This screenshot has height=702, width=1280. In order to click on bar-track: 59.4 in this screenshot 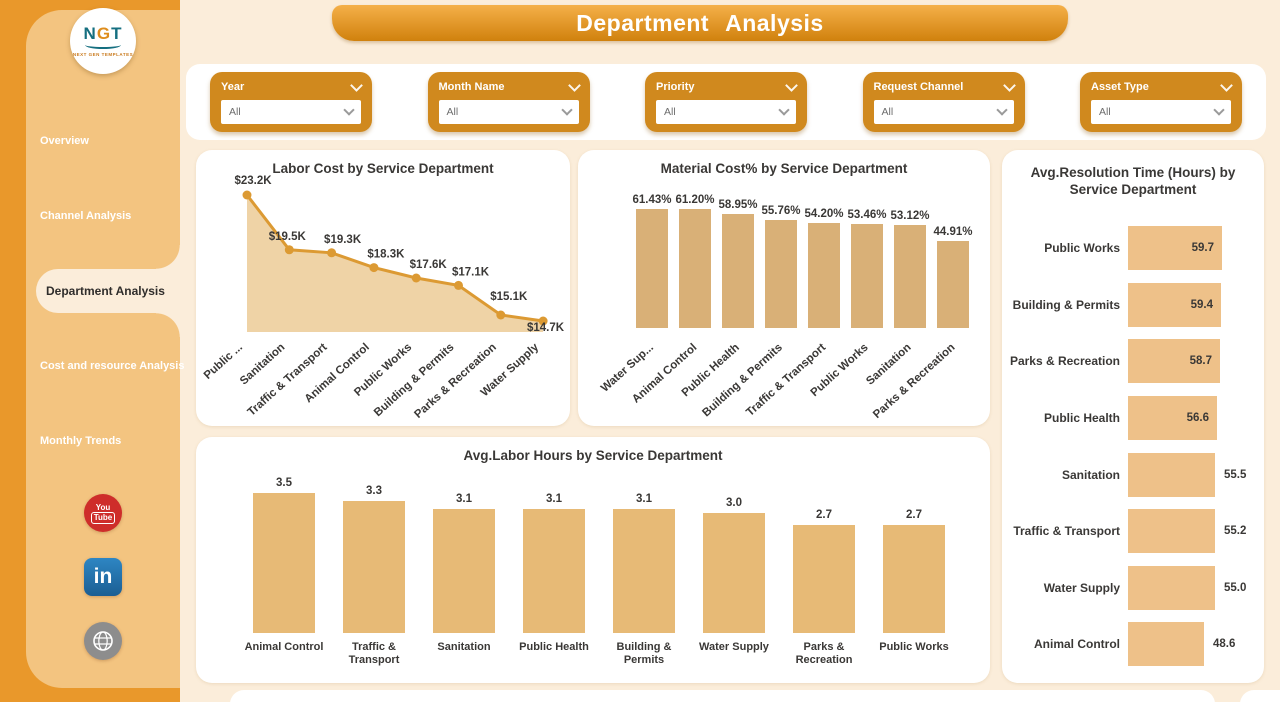, I will do `click(1191, 304)`.